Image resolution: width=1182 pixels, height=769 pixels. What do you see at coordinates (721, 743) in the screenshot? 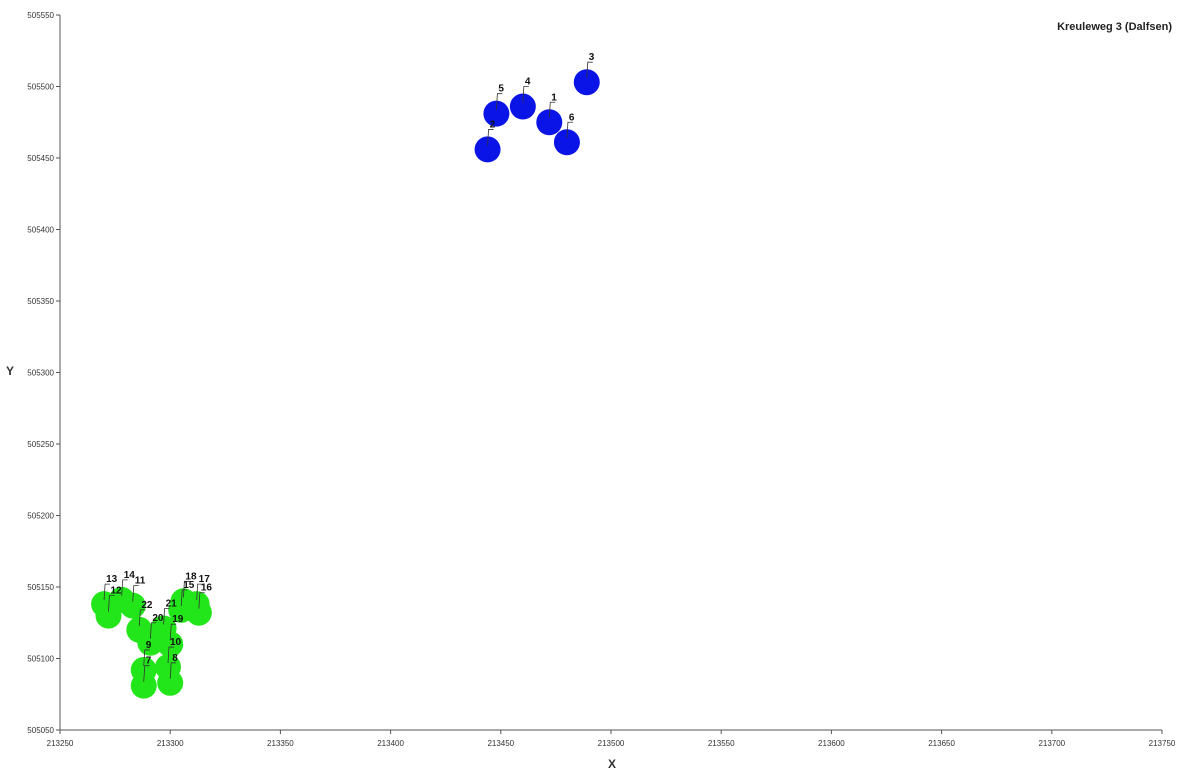
I see `x-tick-label: 213550` at bounding box center [721, 743].